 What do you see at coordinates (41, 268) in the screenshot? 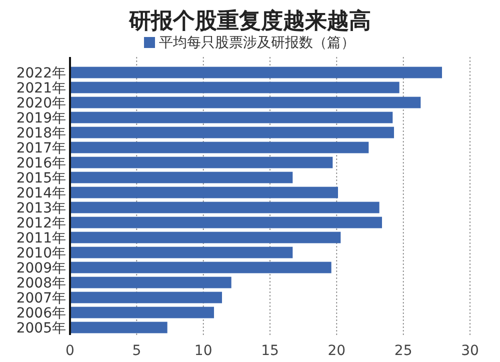
I see `y-tick-label: 2009年` at bounding box center [41, 268].